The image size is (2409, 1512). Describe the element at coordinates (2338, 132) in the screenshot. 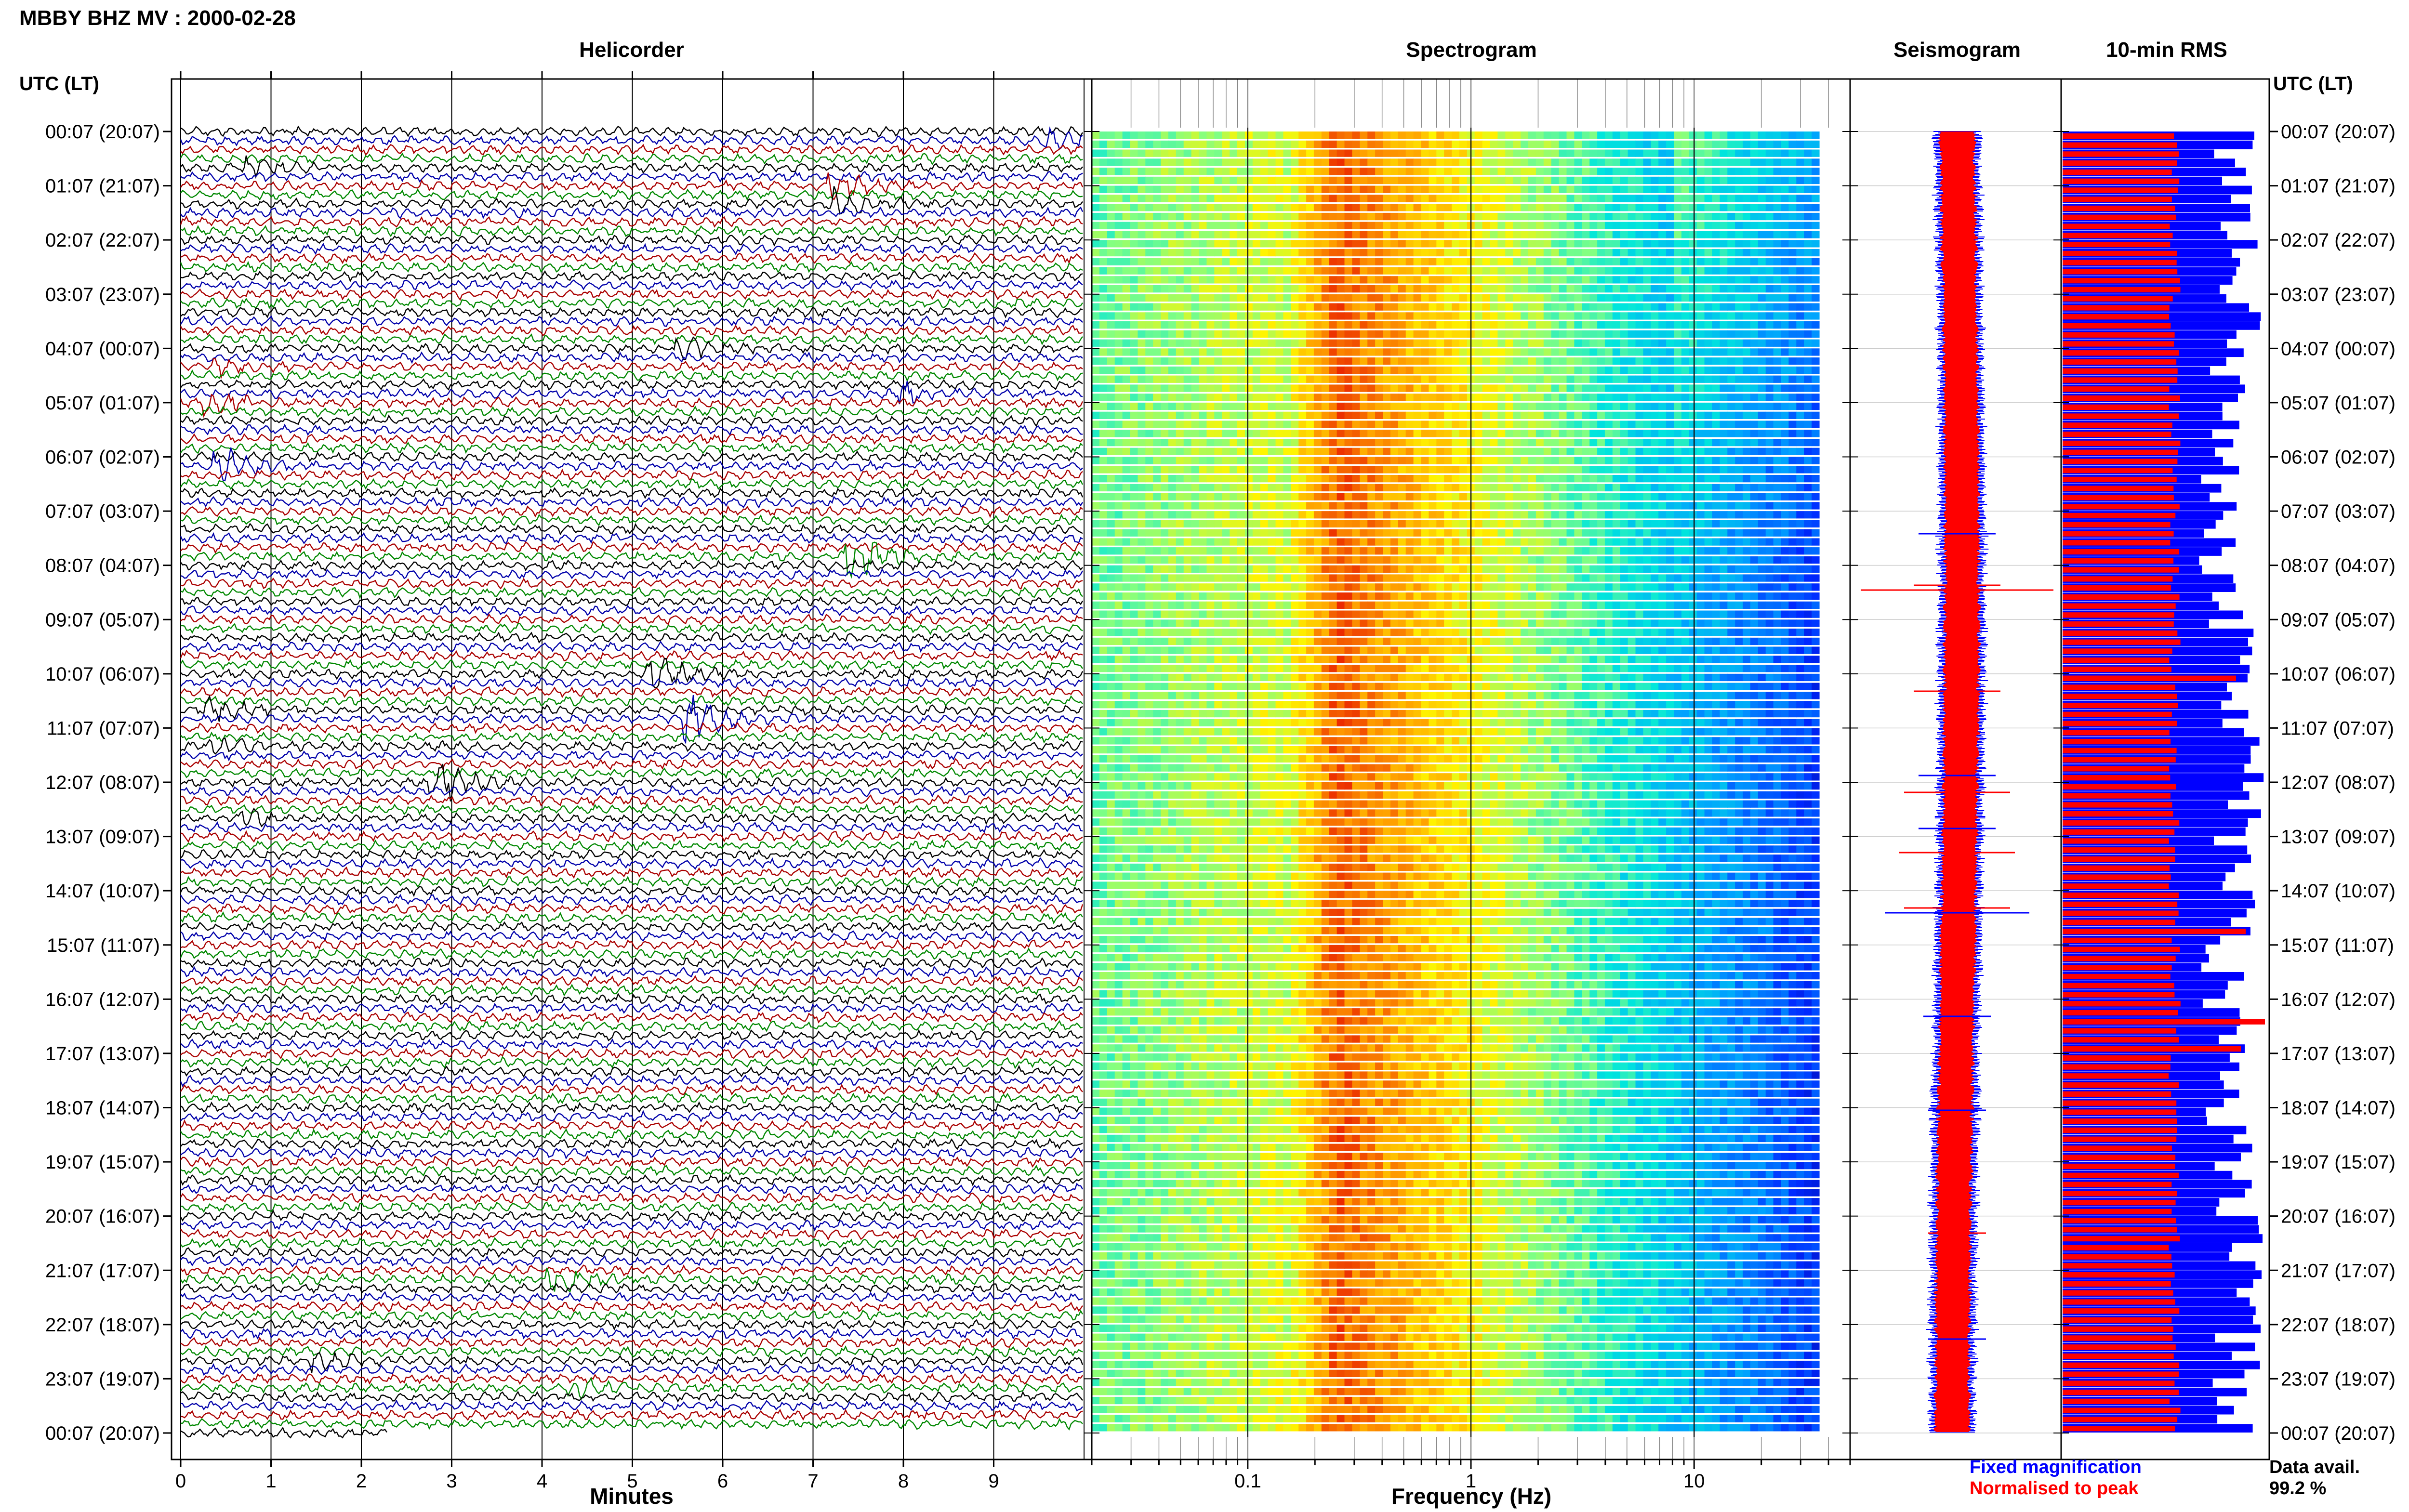

I see `time-label-right: 00:07 (20:07)` at that location.